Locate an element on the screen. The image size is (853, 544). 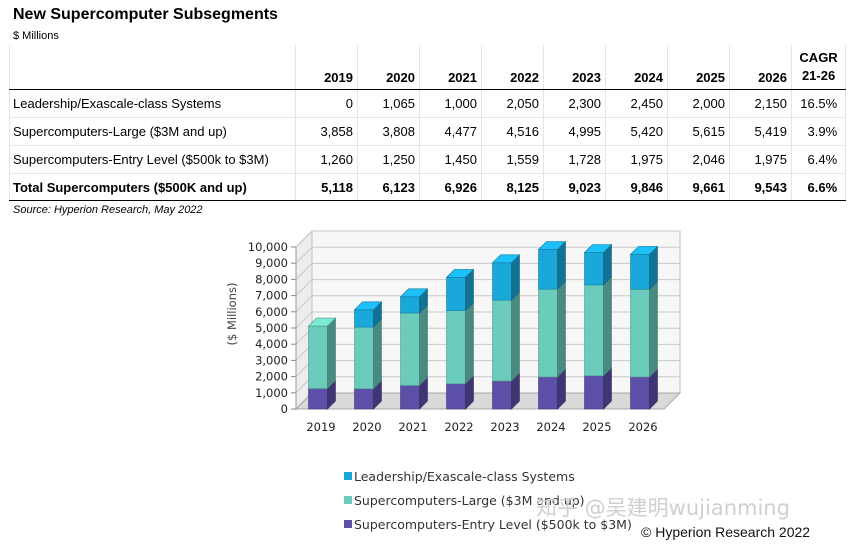
total-value: 9,846 is located at coordinates (636, 187).